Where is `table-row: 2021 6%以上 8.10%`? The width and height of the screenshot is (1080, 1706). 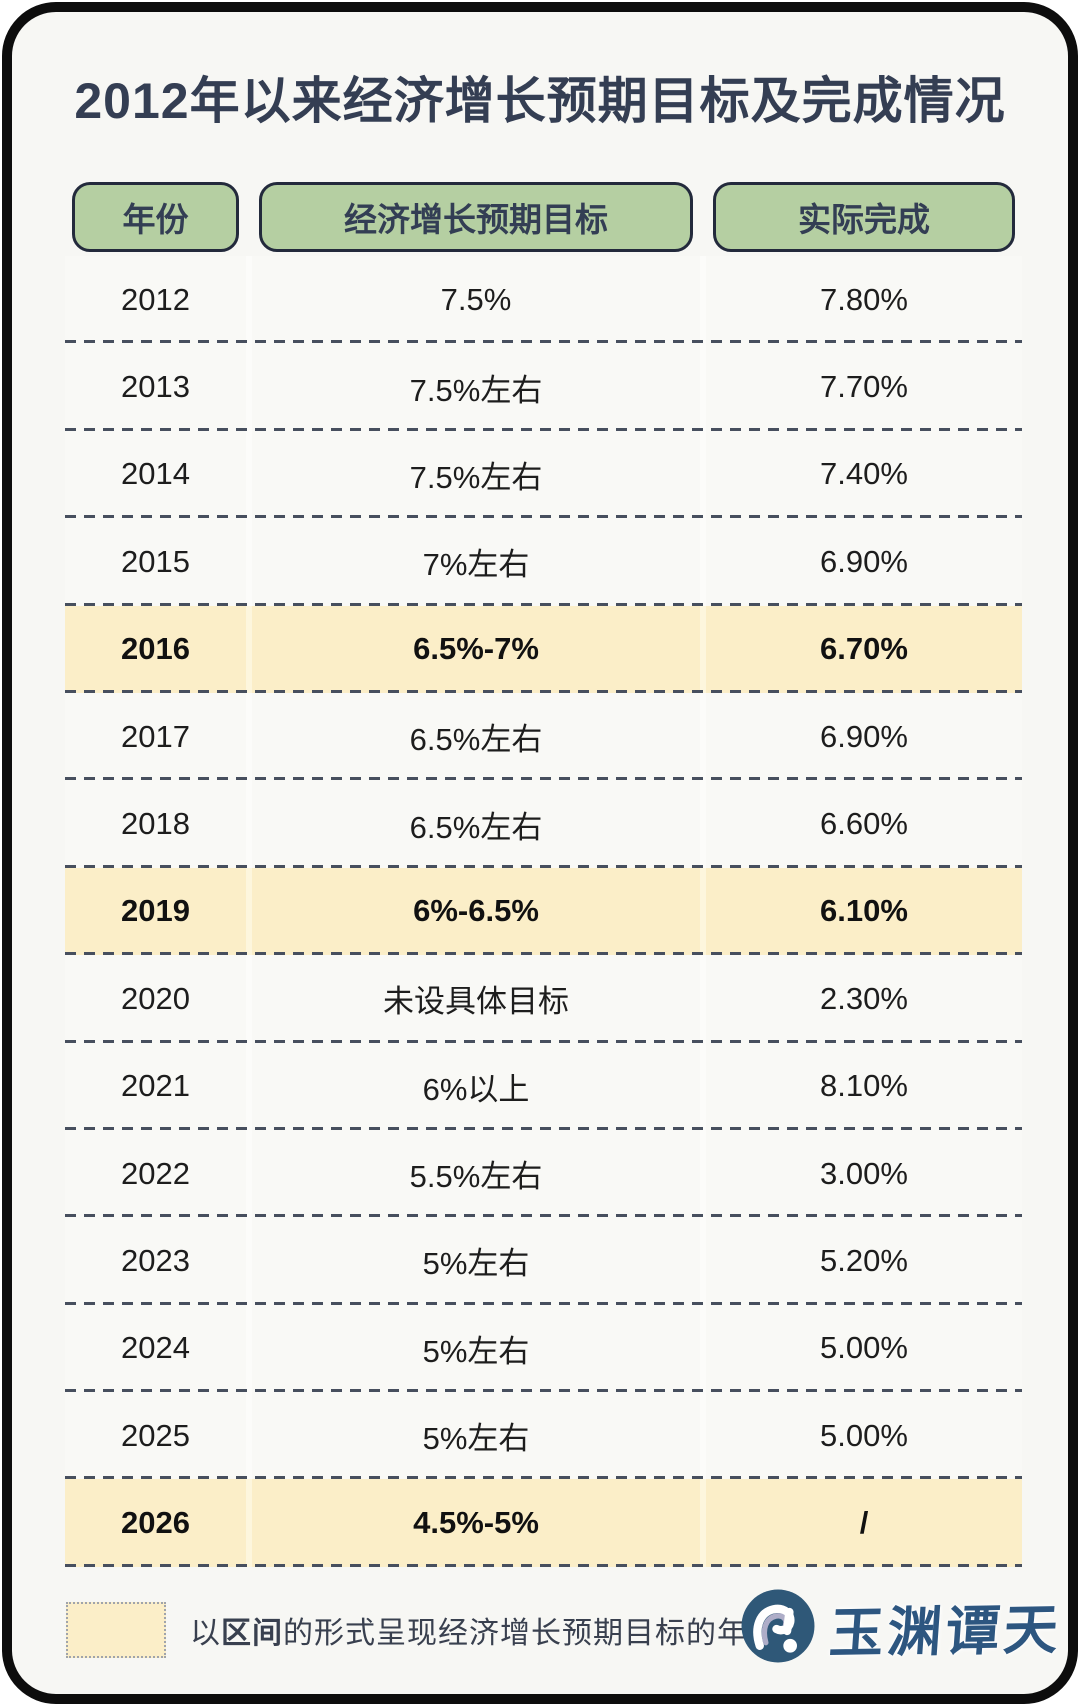 table-row: 2021 6%以上 8.10% is located at coordinates (543, 1086).